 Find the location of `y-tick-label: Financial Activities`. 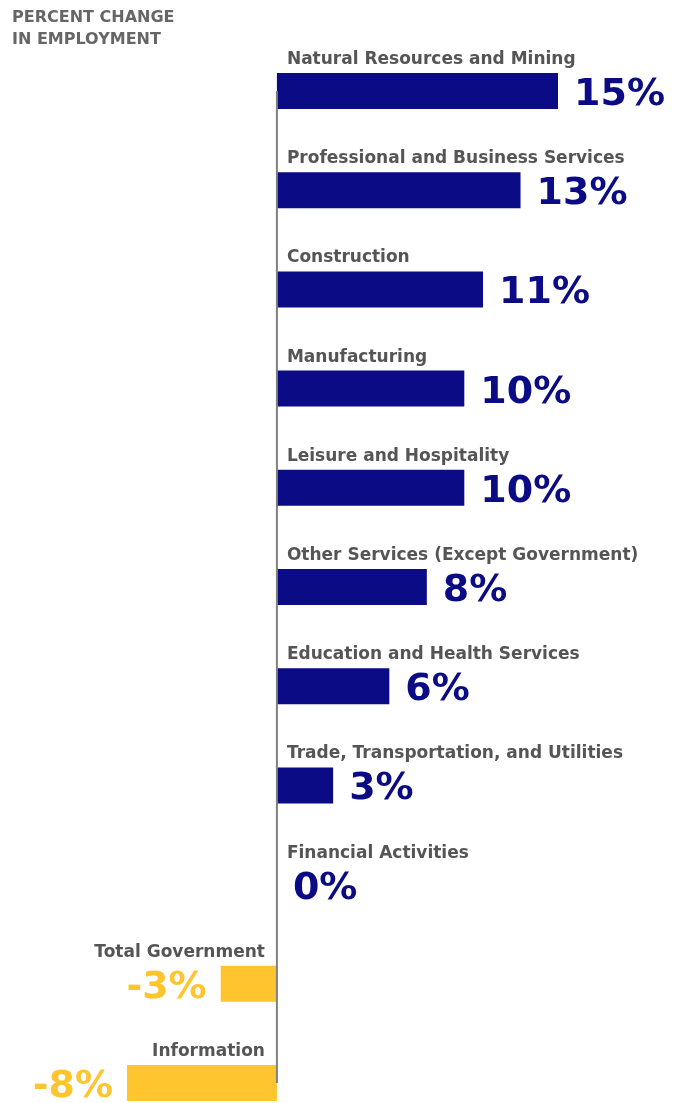

y-tick-label: Financial Activities is located at coordinates (377, 851).